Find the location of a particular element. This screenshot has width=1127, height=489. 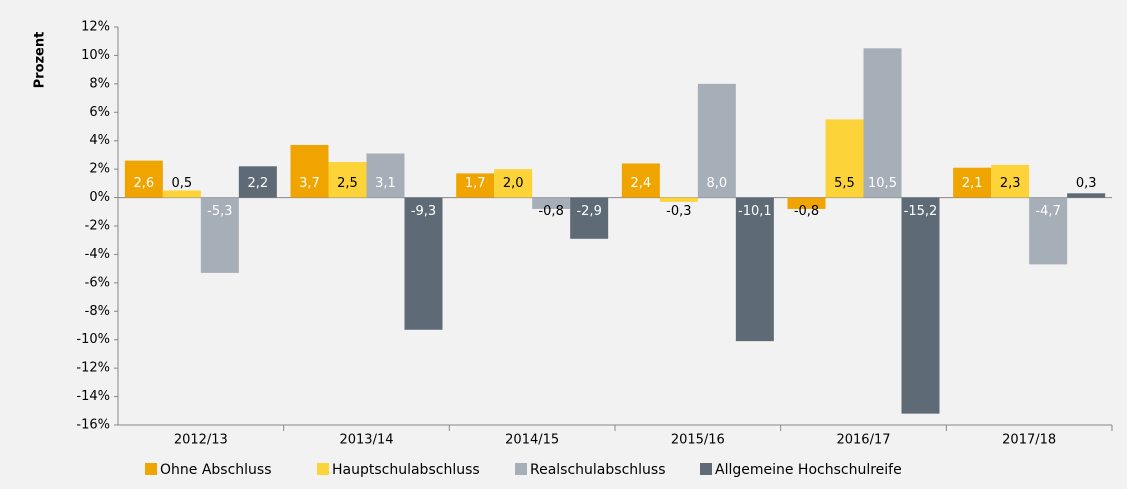

legend-label: Allgemeine Hochschulreife is located at coordinates (808, 470).